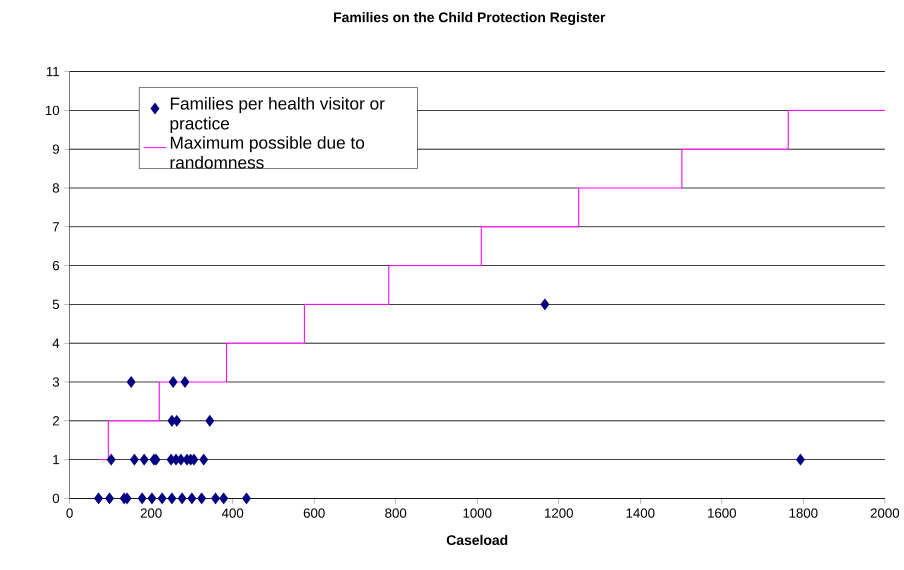 This screenshot has width=904, height=570. Describe the element at coordinates (56, 305) in the screenshot. I see `y-tick-label: 5` at that location.